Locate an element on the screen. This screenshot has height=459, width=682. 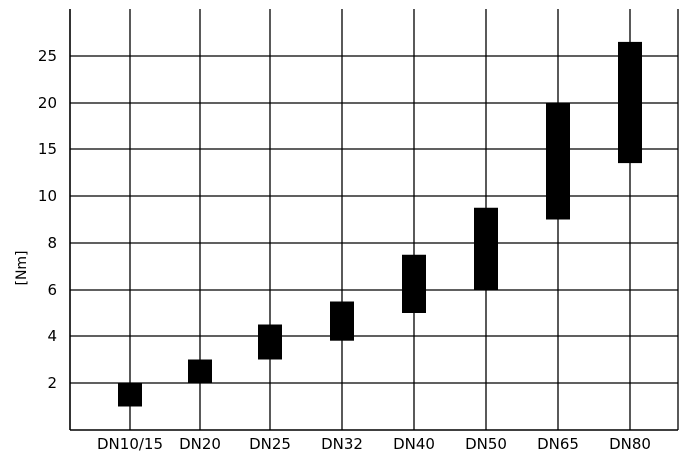
x-category-label-dn80: DN80 is located at coordinates (630, 444).